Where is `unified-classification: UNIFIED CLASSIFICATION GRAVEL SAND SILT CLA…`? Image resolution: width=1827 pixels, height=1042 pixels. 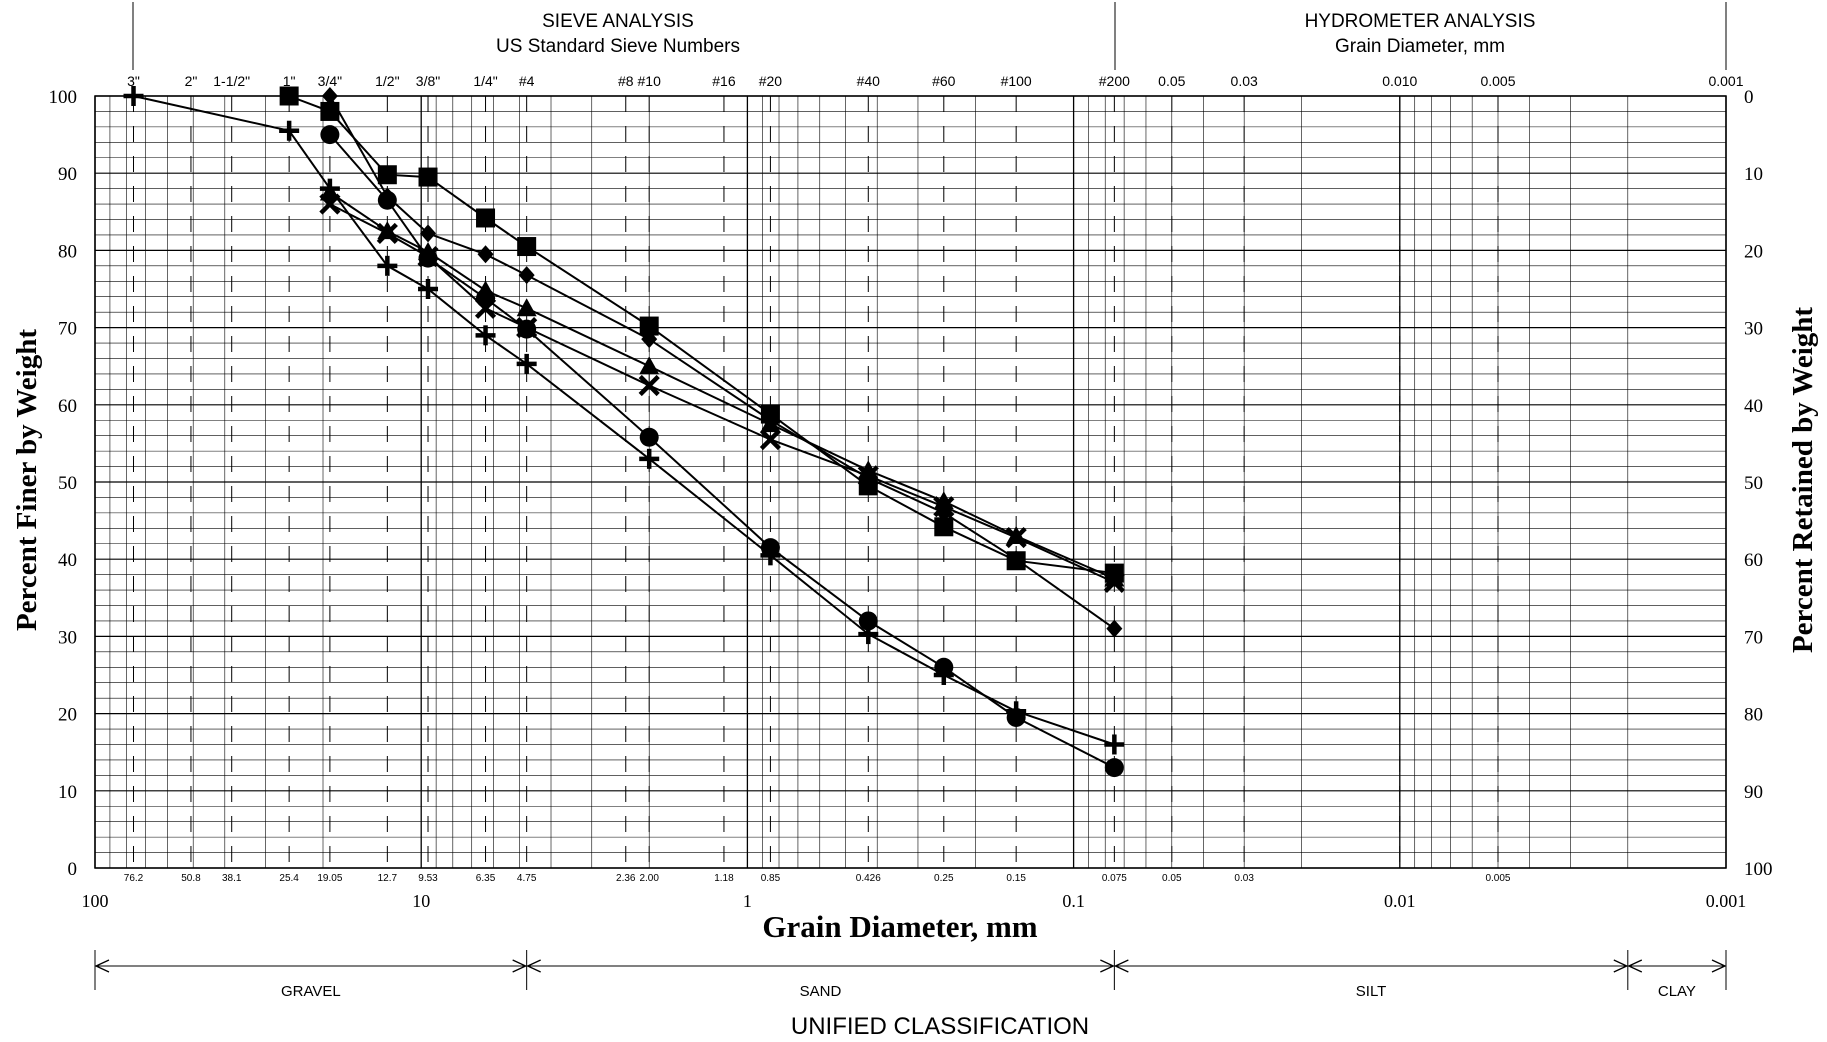 unified-classification: UNIFIED CLASSIFICATION GRAVEL SAND SILT CLA… is located at coordinates (910, 995).